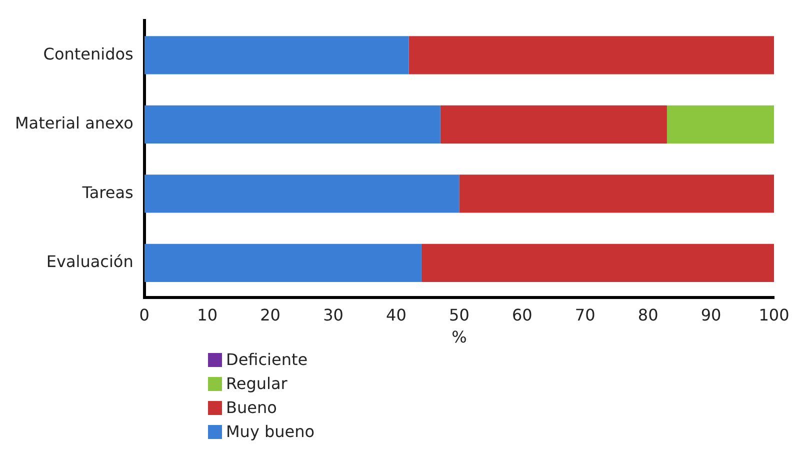 The height and width of the screenshot is (466, 802). Describe the element at coordinates (88, 54) in the screenshot. I see `y-tick-label: Contenidos` at that location.